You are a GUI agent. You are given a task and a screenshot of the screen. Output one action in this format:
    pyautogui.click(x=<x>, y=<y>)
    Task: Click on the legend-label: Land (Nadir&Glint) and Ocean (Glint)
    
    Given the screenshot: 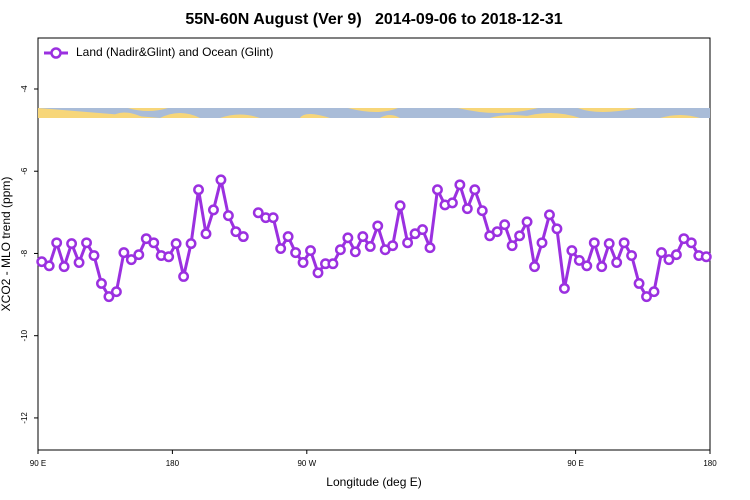 What is the action you would take?
    pyautogui.click(x=174, y=52)
    